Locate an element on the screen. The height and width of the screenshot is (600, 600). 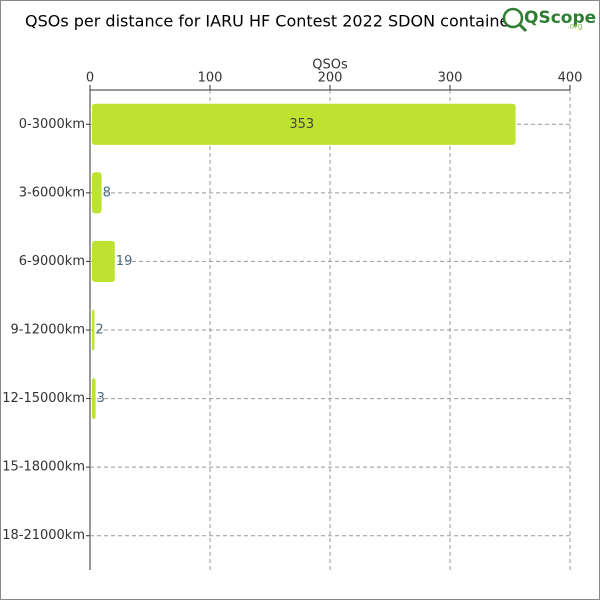
y-tick-label: 18-21000km is located at coordinates (43, 535).